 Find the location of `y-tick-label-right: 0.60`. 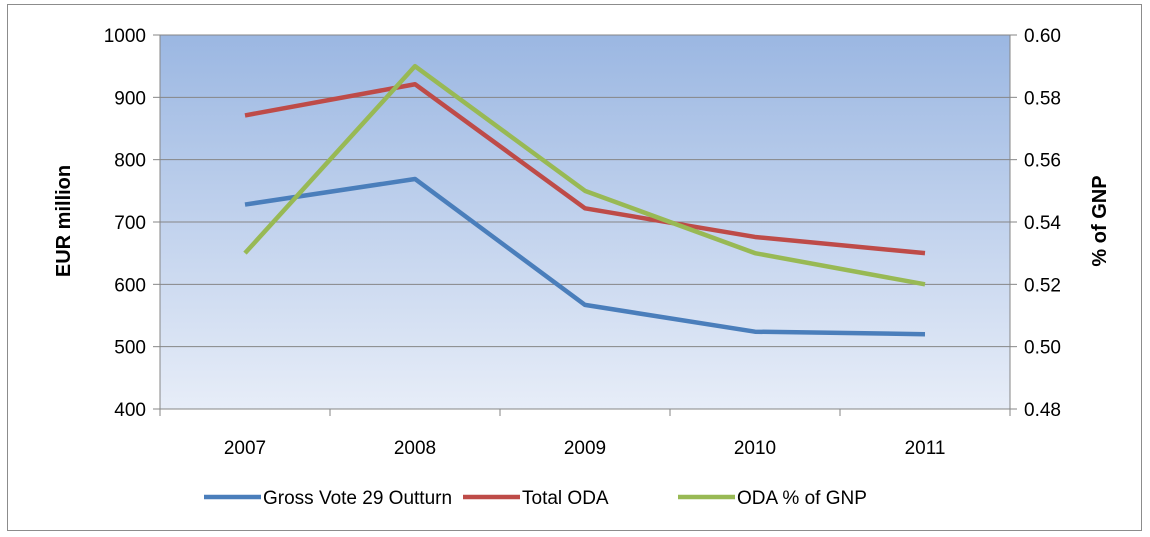

y-tick-label-right: 0.60 is located at coordinates (1042, 36).